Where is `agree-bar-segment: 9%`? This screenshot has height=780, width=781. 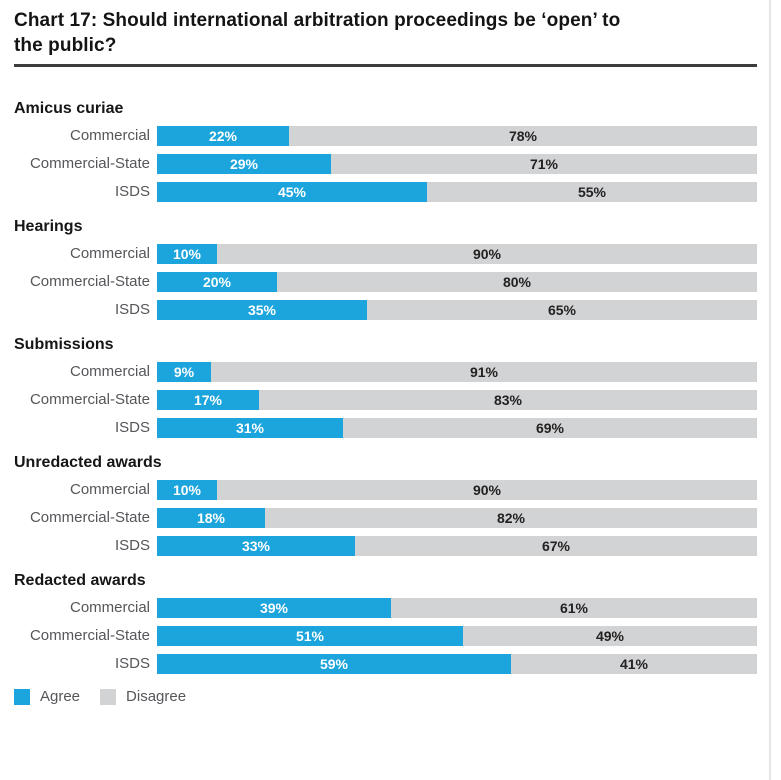 agree-bar-segment: 9% is located at coordinates (184, 372).